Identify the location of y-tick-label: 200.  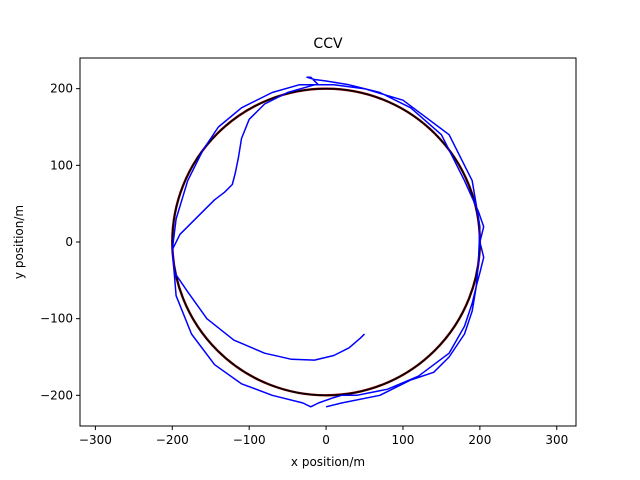
(61, 89).